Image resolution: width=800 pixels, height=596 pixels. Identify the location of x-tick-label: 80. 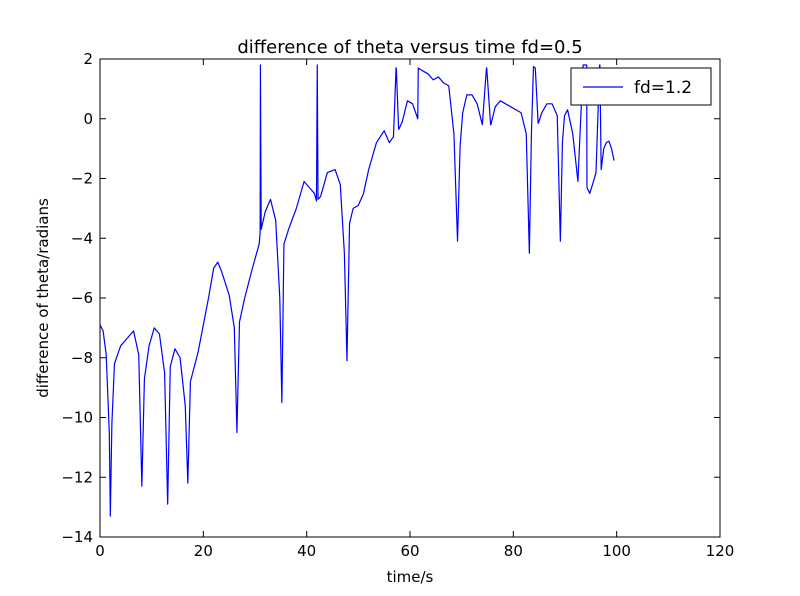
(513, 551).